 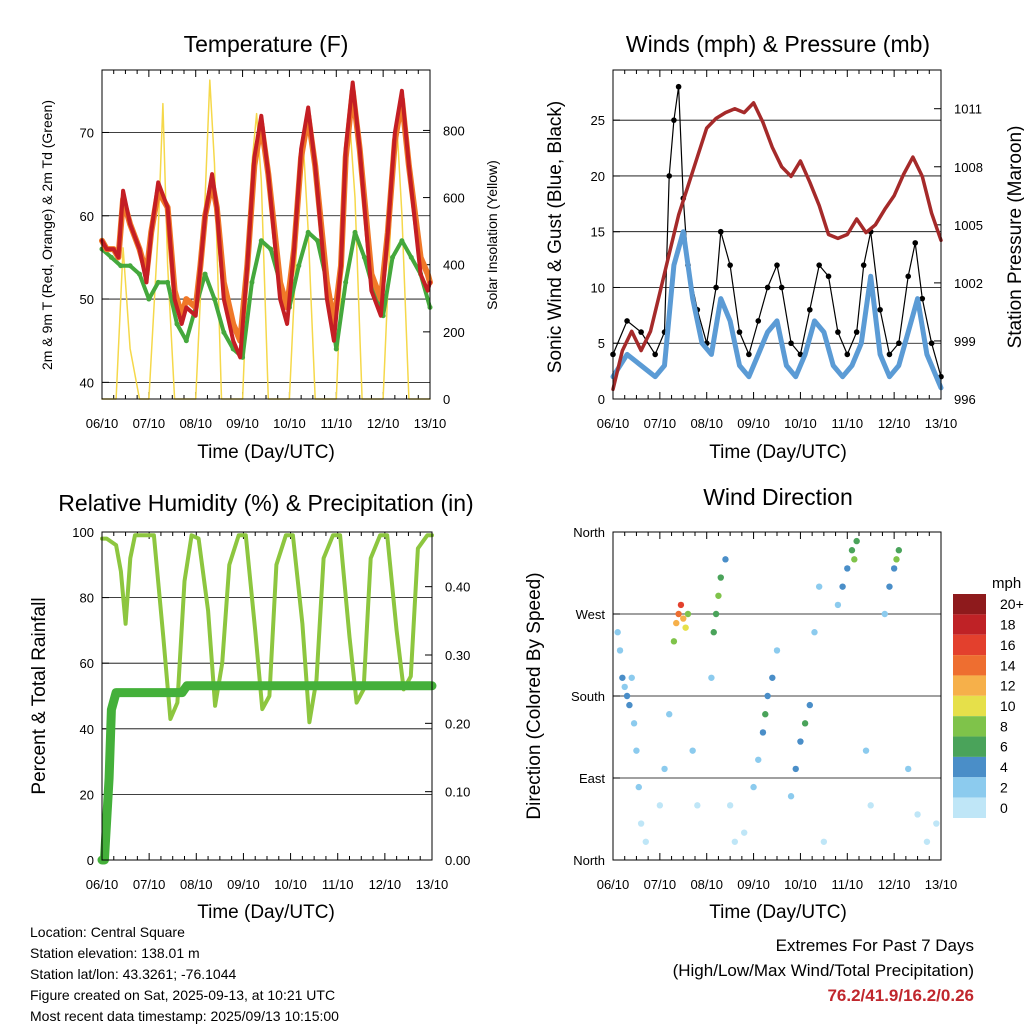 I want to click on direction-gridlines, so click(x=777, y=696).